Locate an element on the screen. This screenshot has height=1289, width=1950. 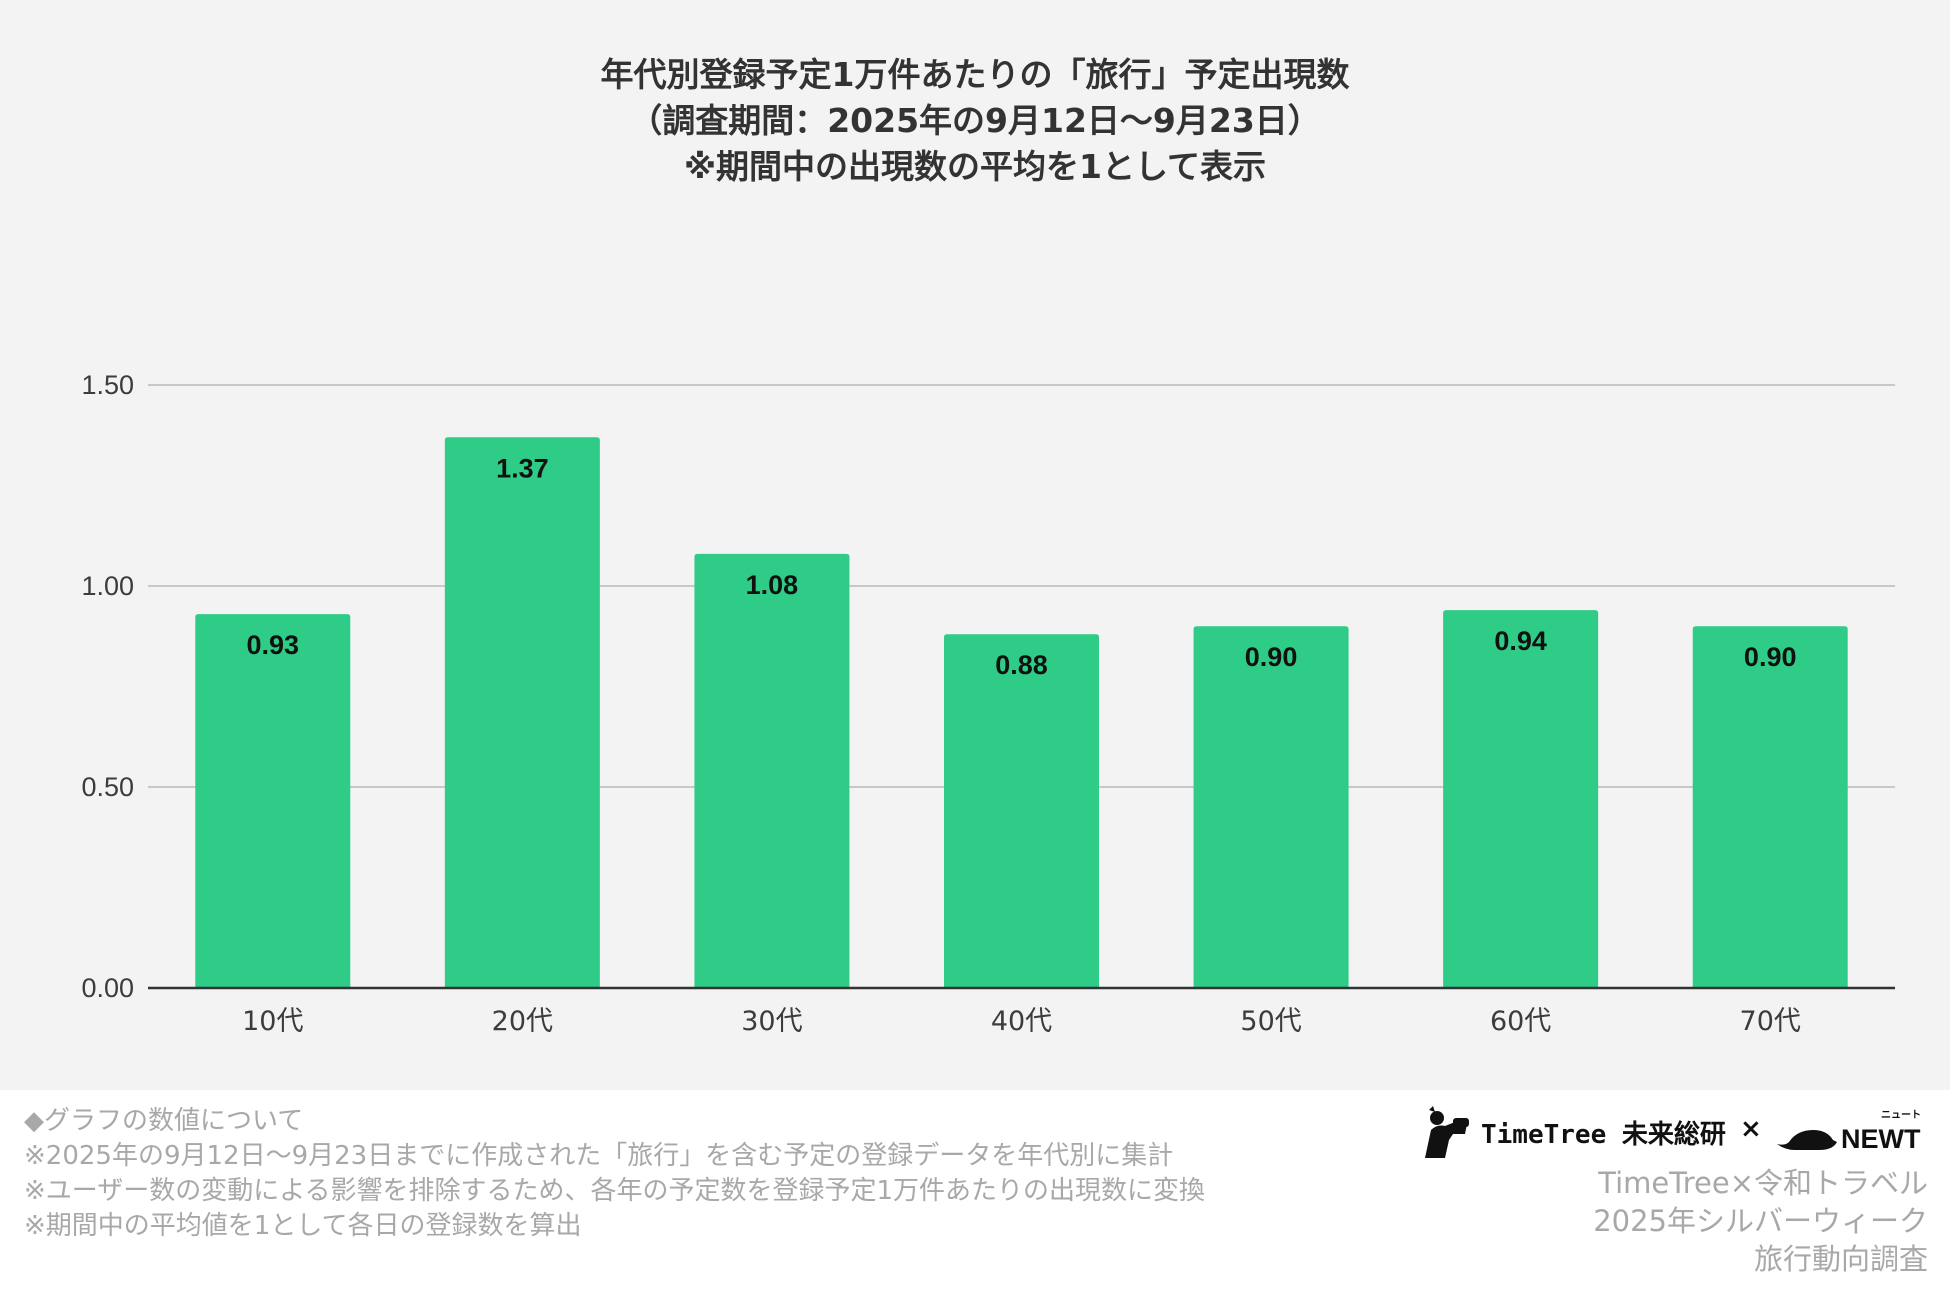
x-category-label: 20代 is located at coordinates (522, 1021).